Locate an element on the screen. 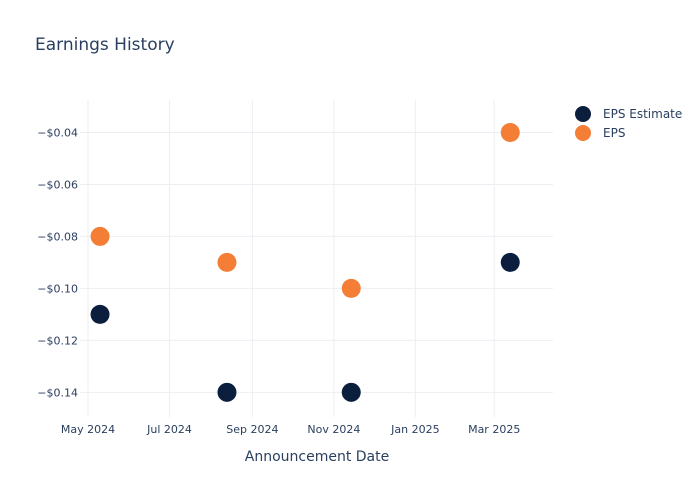 The width and height of the screenshot is (700, 500). legend-label: EPS Estimate is located at coordinates (642, 114).